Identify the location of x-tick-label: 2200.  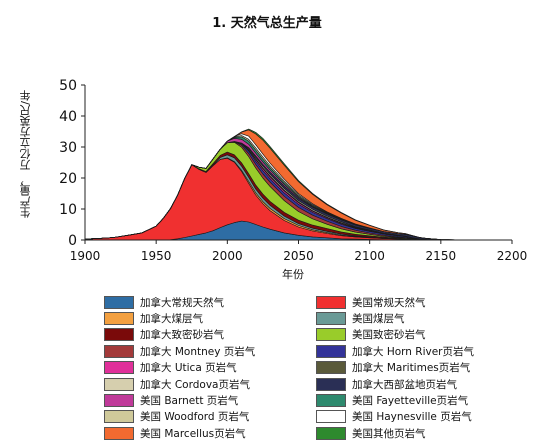
(512, 256).